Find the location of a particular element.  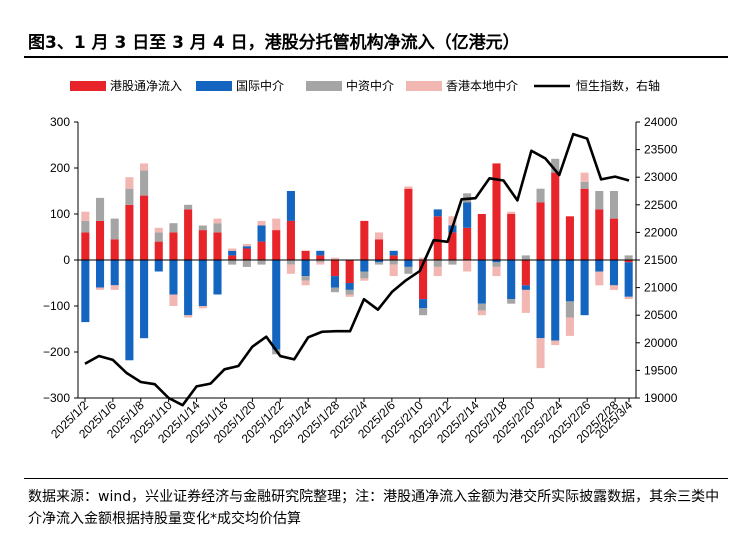

ytick-label: −300 is located at coordinates (56, 398).